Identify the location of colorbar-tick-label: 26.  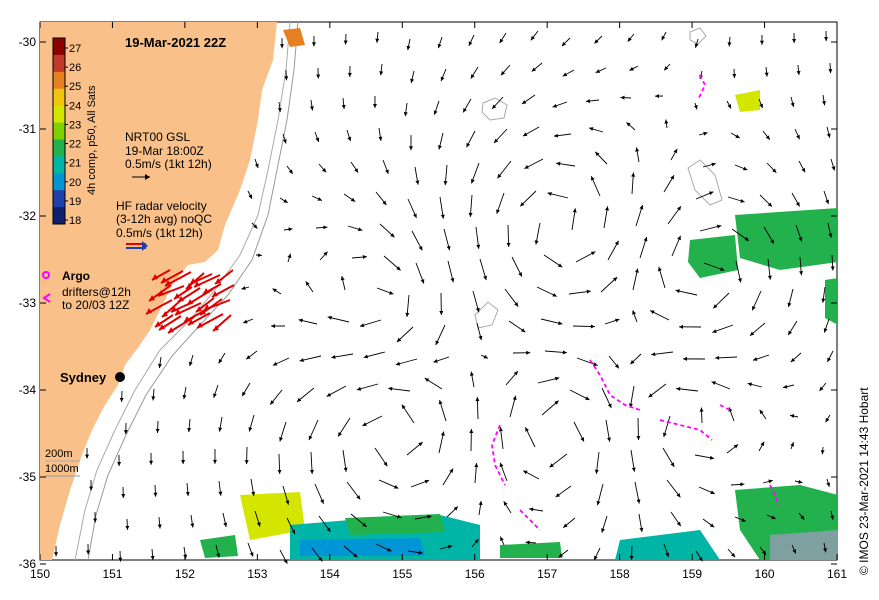
(75, 68).